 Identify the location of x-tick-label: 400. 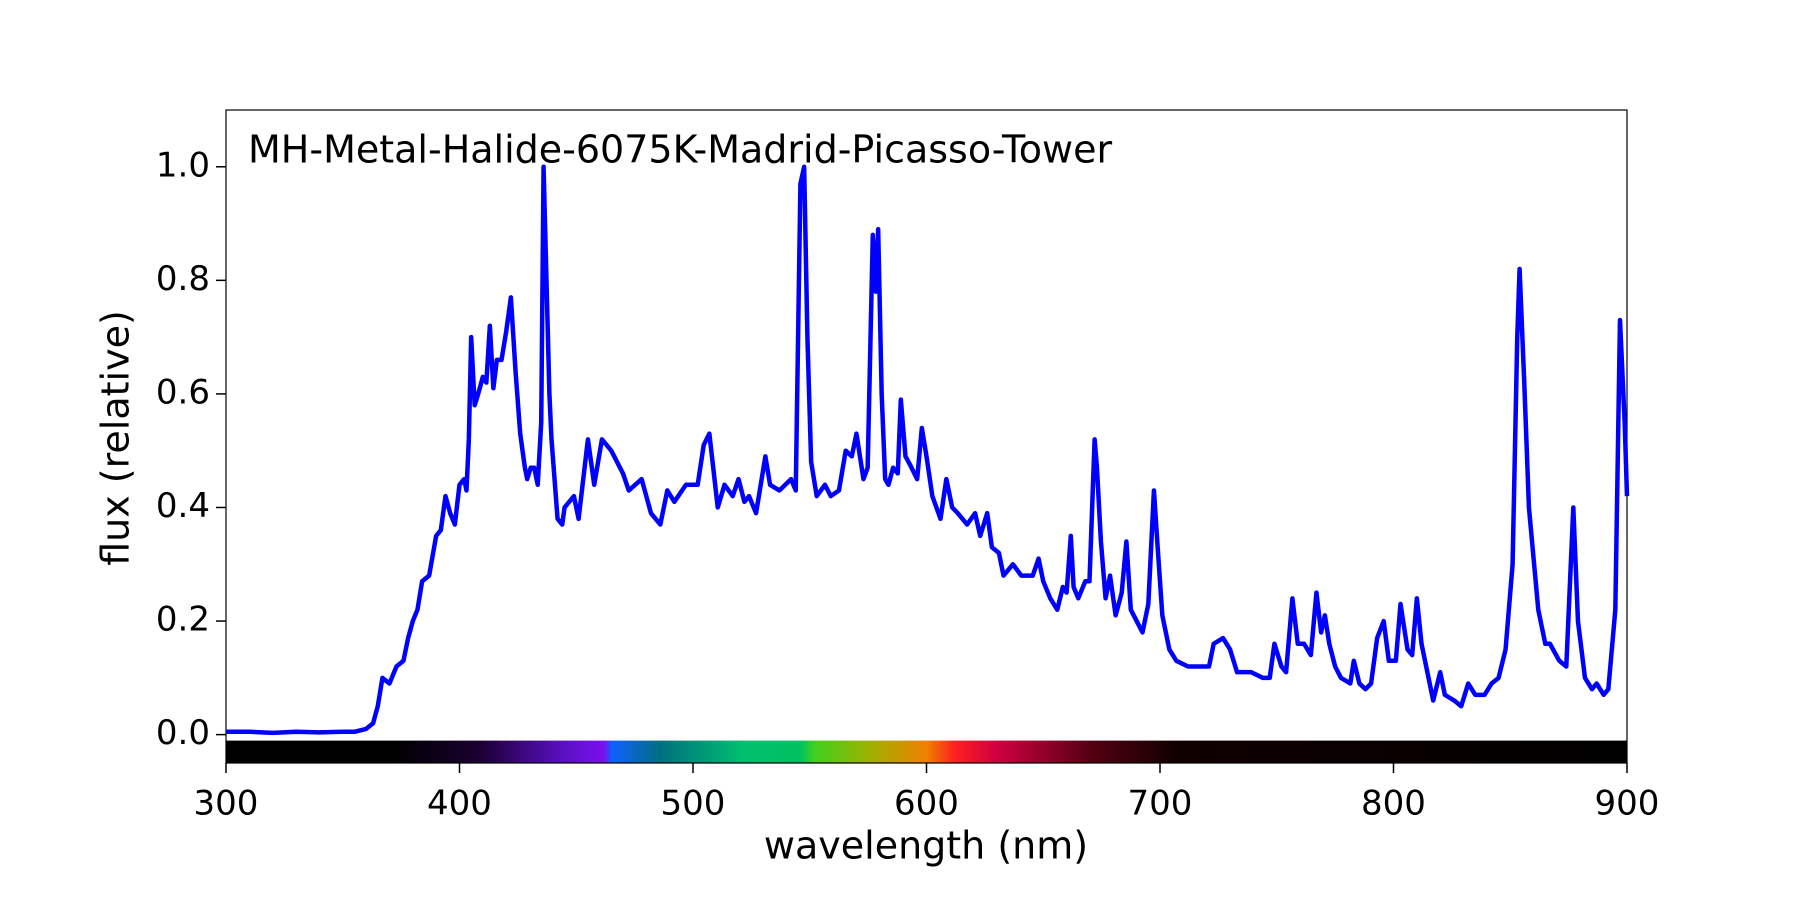
(459, 804).